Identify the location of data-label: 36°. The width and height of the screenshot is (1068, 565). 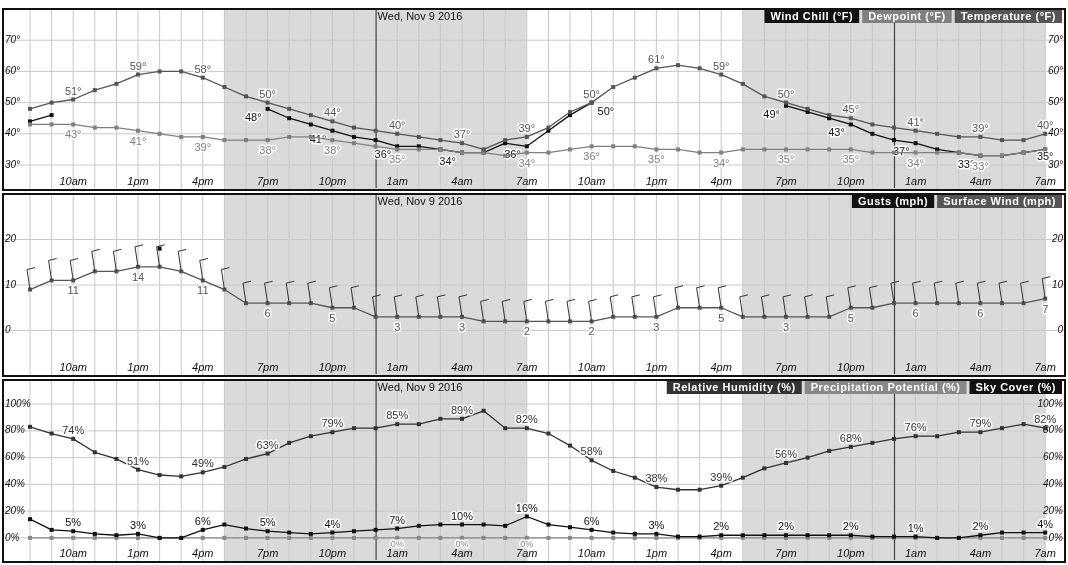
(591, 156).